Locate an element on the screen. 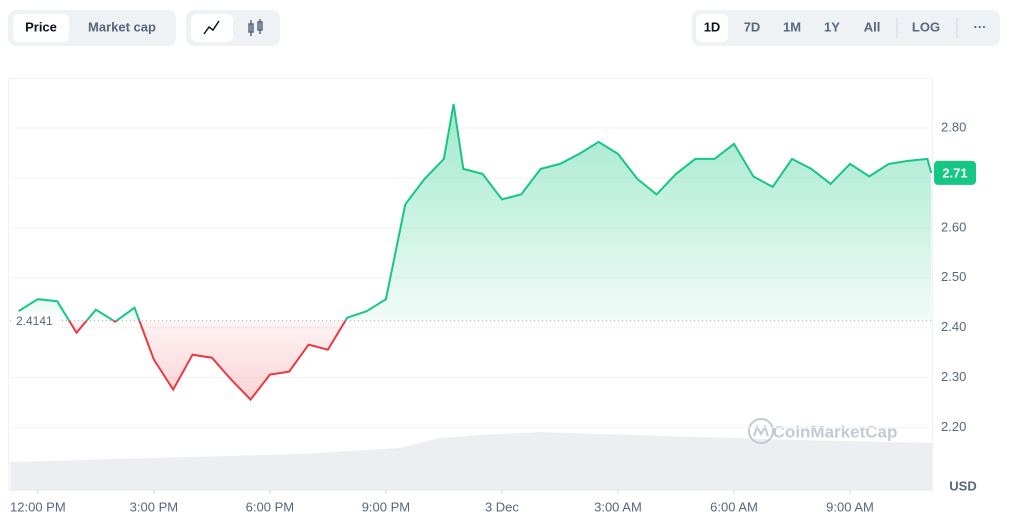 This screenshot has height=517, width=1011. range-tabs is located at coordinates (846, 28).